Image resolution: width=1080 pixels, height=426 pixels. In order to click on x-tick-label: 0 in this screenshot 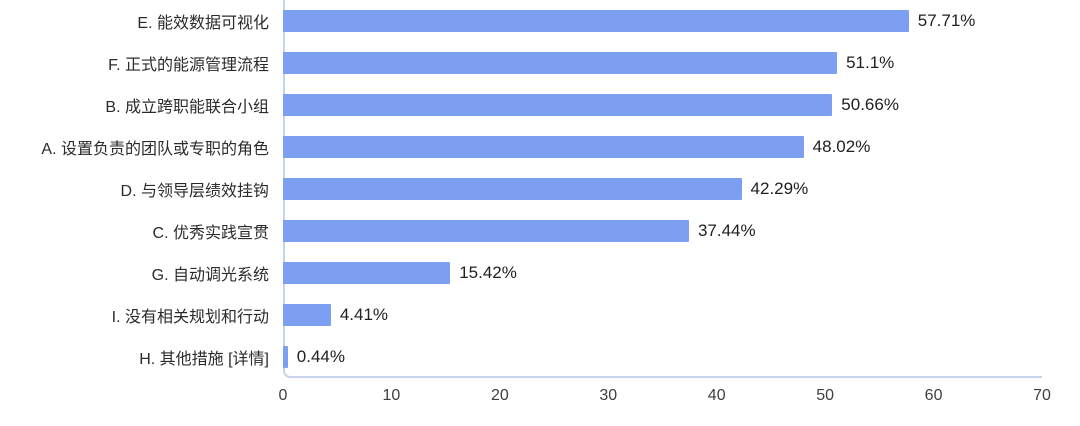, I will do `click(283, 395)`.